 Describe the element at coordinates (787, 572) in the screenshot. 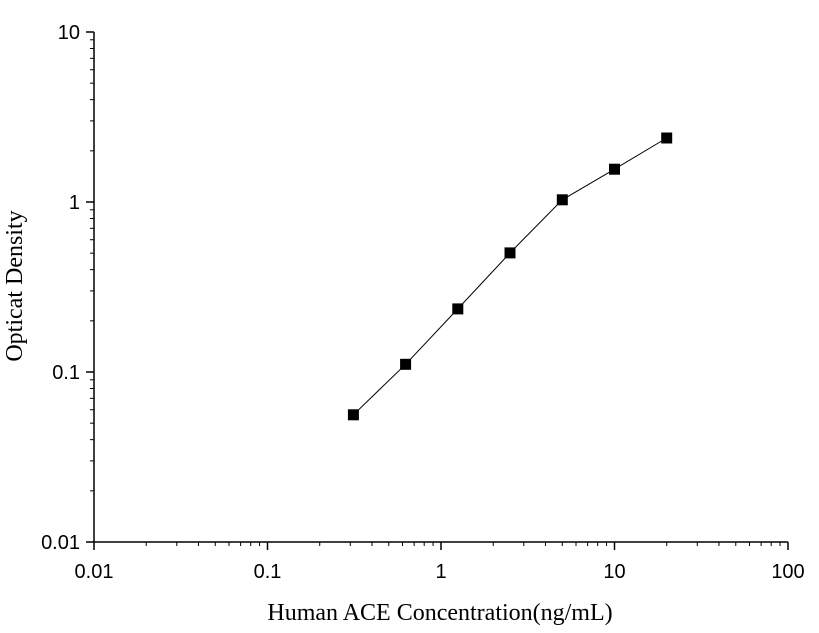

I see `x-tick-label: 100` at that location.